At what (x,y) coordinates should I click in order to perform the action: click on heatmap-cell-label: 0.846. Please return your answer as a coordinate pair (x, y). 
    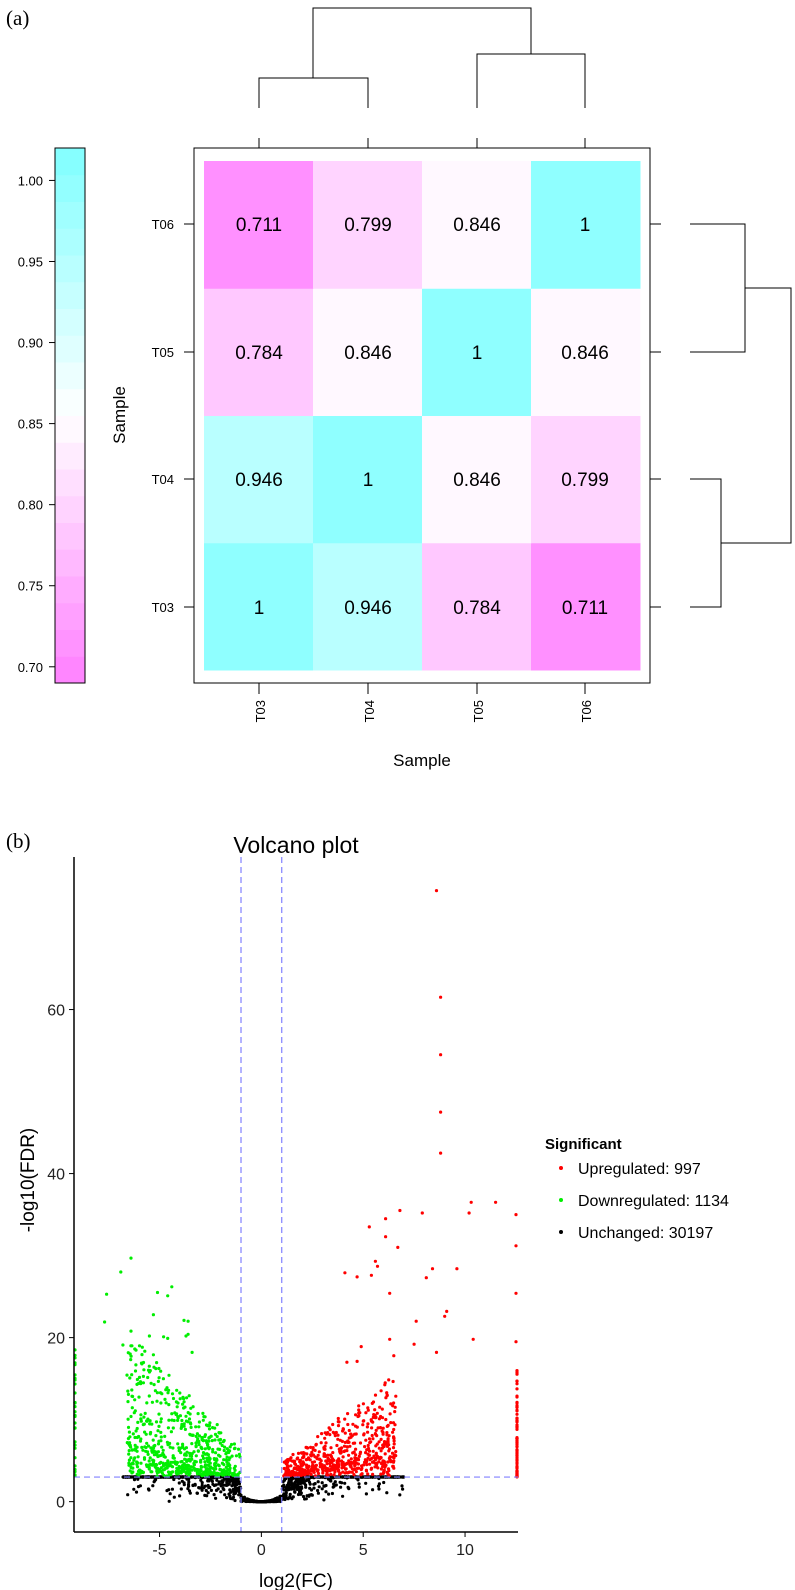
    Looking at the image, I should click on (368, 353).